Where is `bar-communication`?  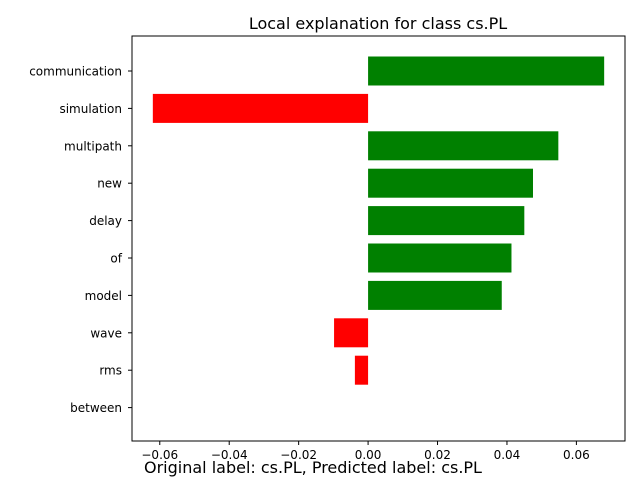 bar-communication is located at coordinates (486, 71).